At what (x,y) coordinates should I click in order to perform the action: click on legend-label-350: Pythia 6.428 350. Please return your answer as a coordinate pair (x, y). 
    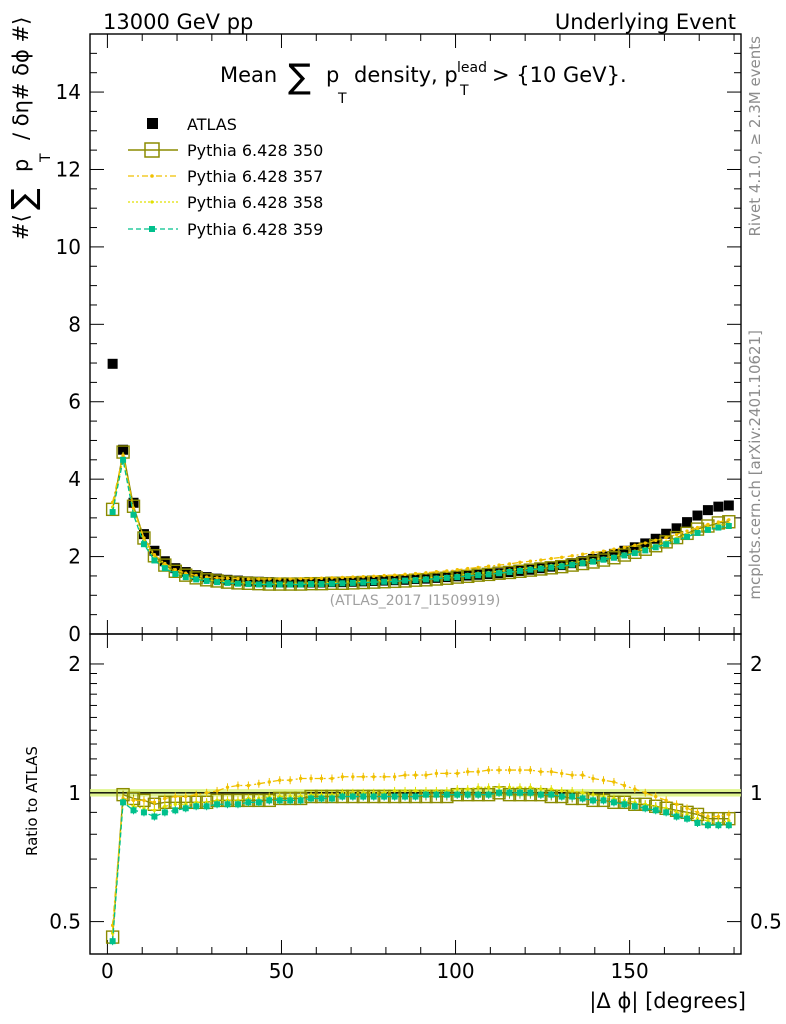
    Looking at the image, I should click on (255, 150).